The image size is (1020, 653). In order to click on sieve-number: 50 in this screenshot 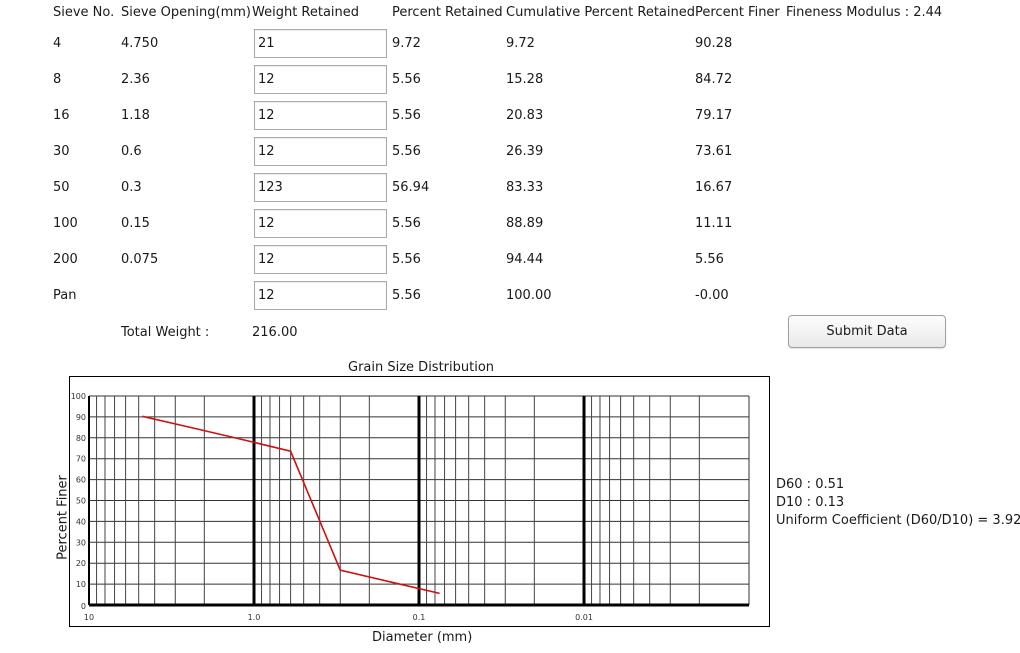, I will do `click(61, 187)`.